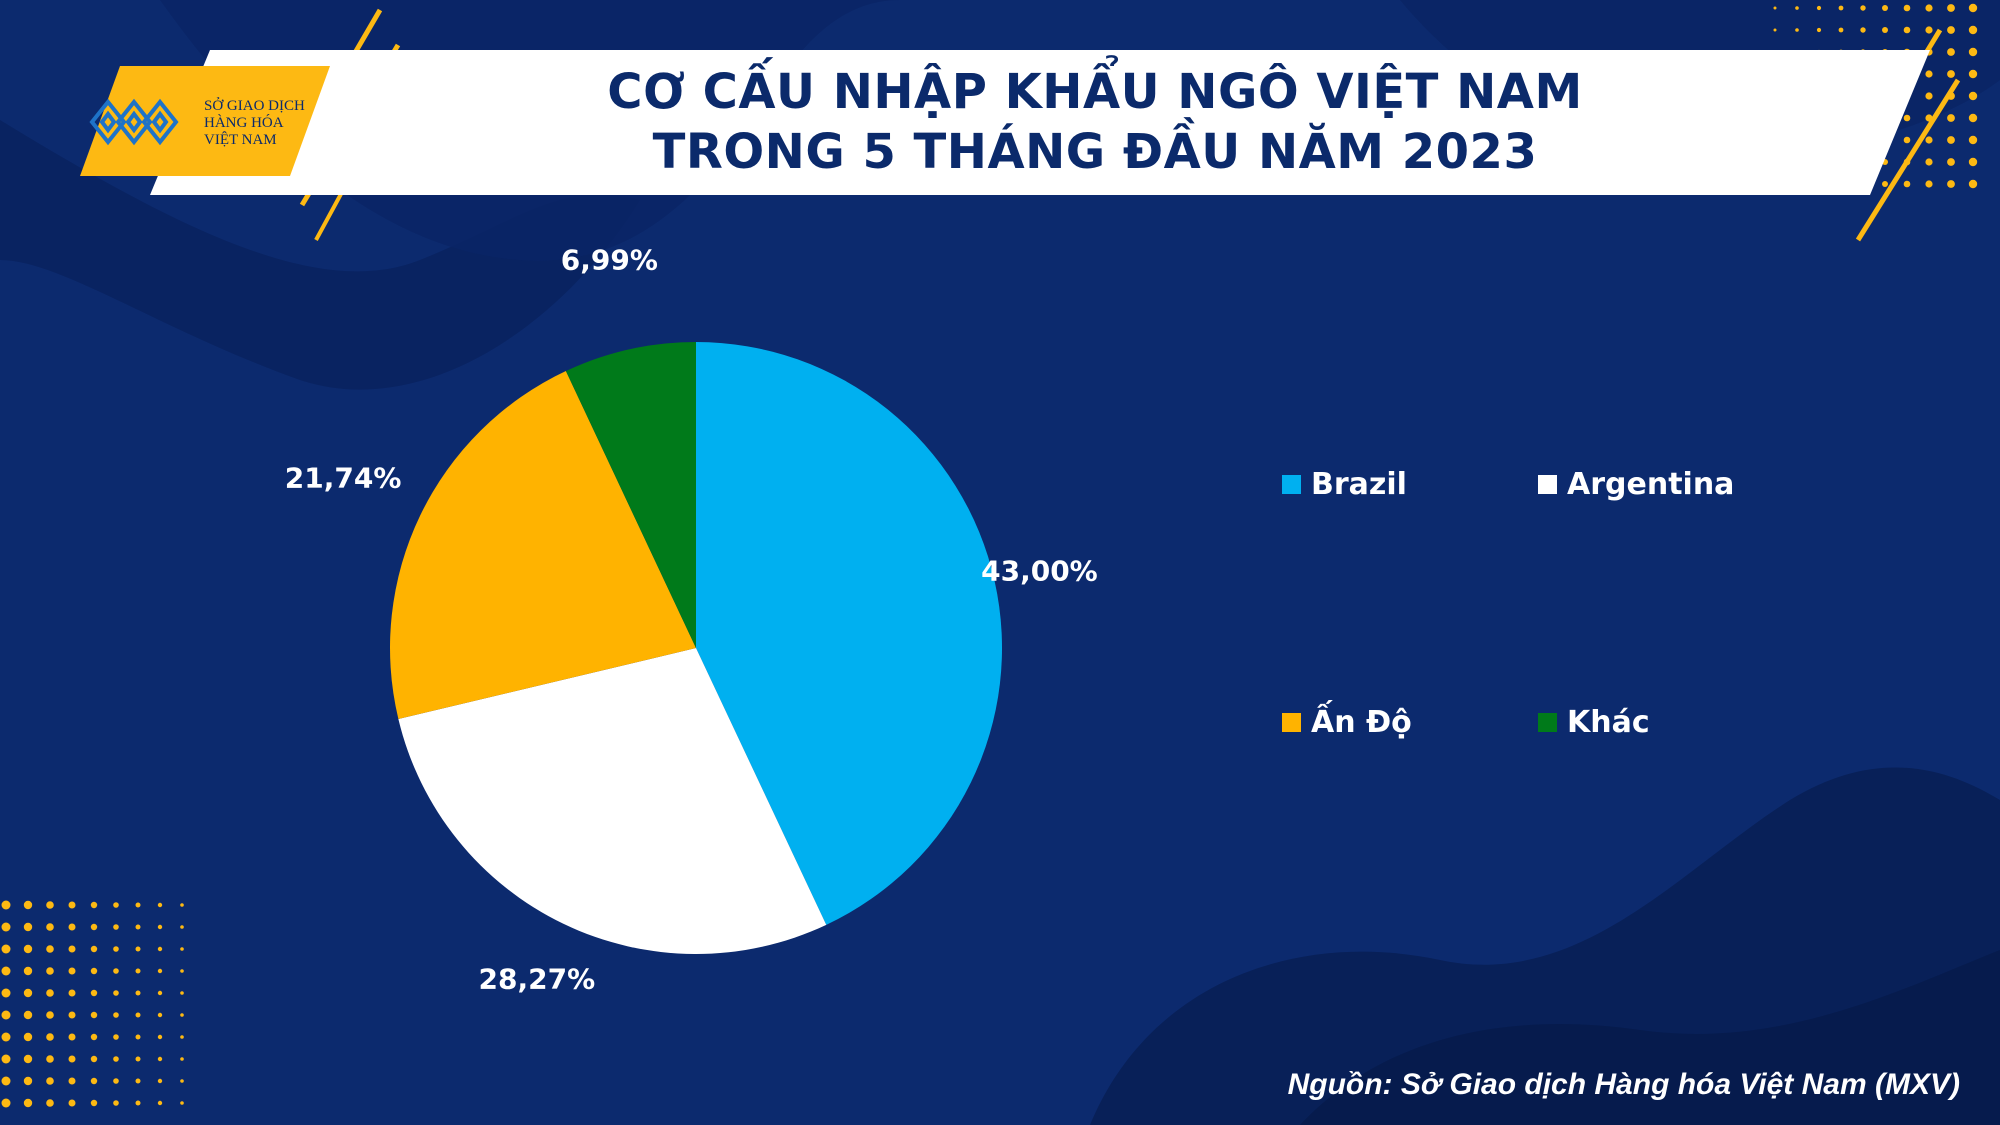  Describe the element at coordinates (1361, 722) in the screenshot. I see `legend-label-3: Ấn Độ` at that location.